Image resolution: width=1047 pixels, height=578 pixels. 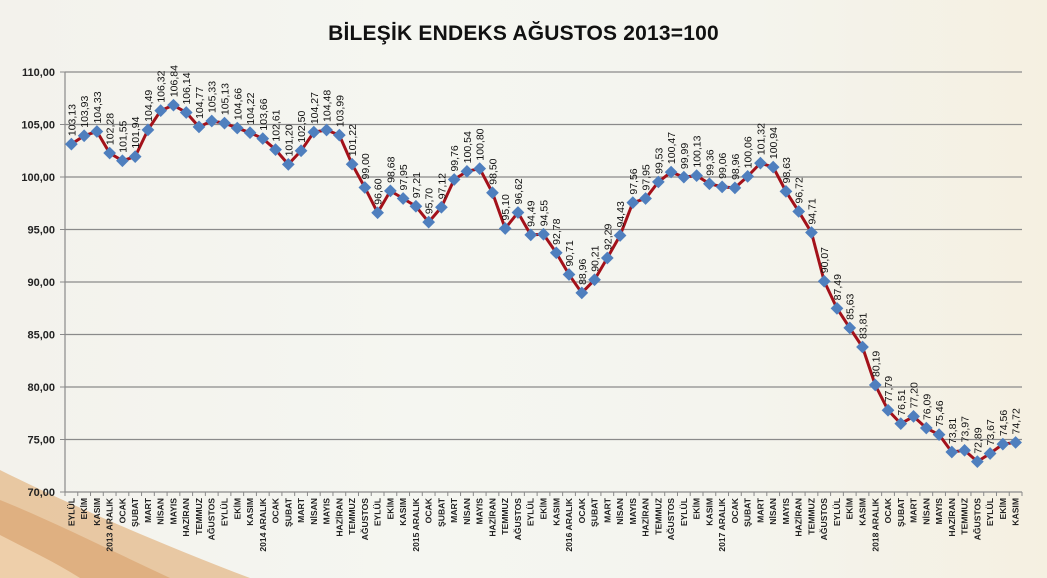 I want to click on x-tick-label: 2017 ARALIK, so click(x=722, y=524).